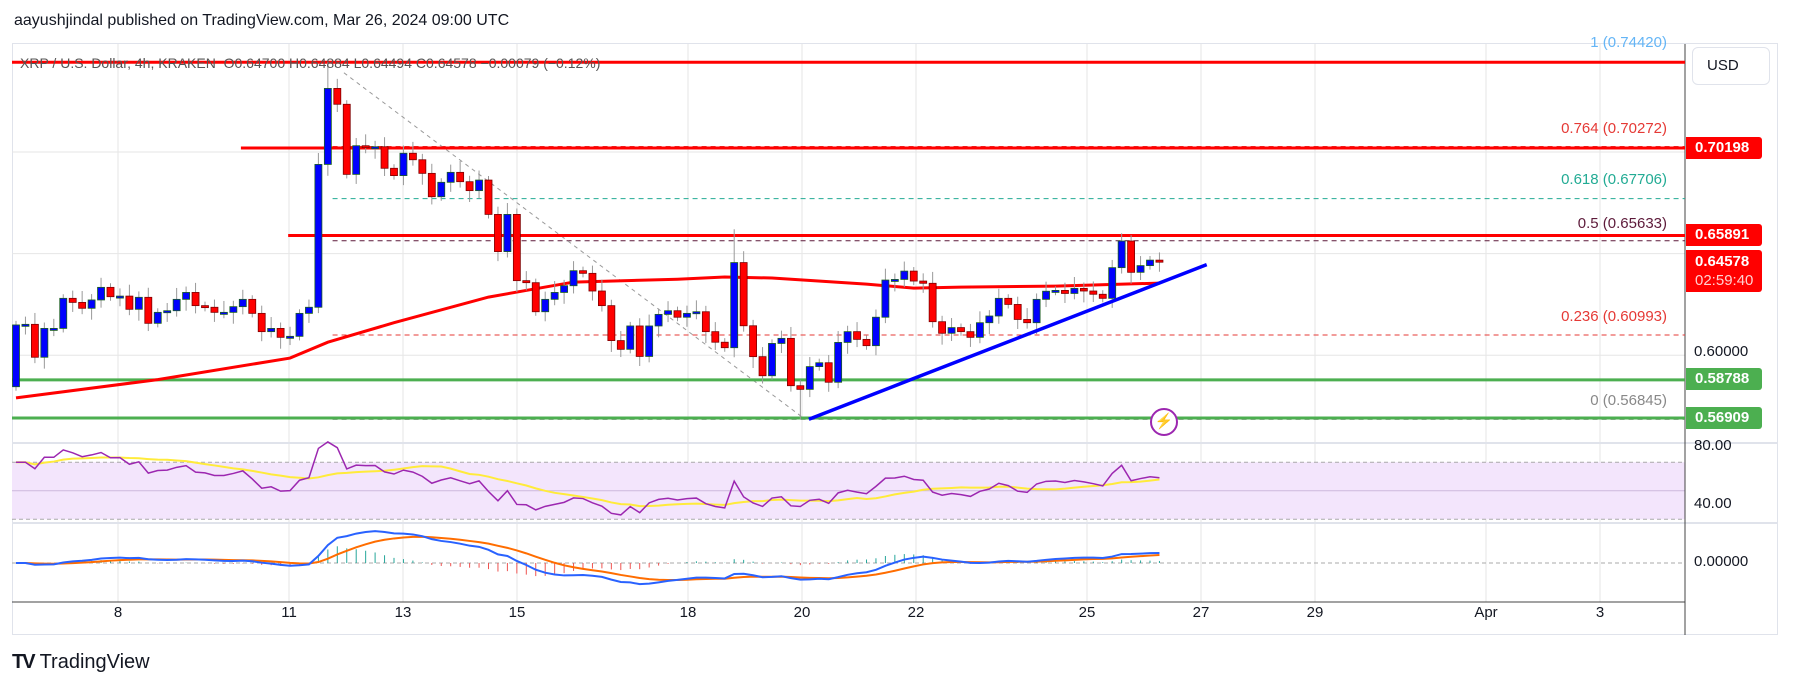  What do you see at coordinates (1731, 66) in the screenshot?
I see `currency-button: USD` at bounding box center [1731, 66].